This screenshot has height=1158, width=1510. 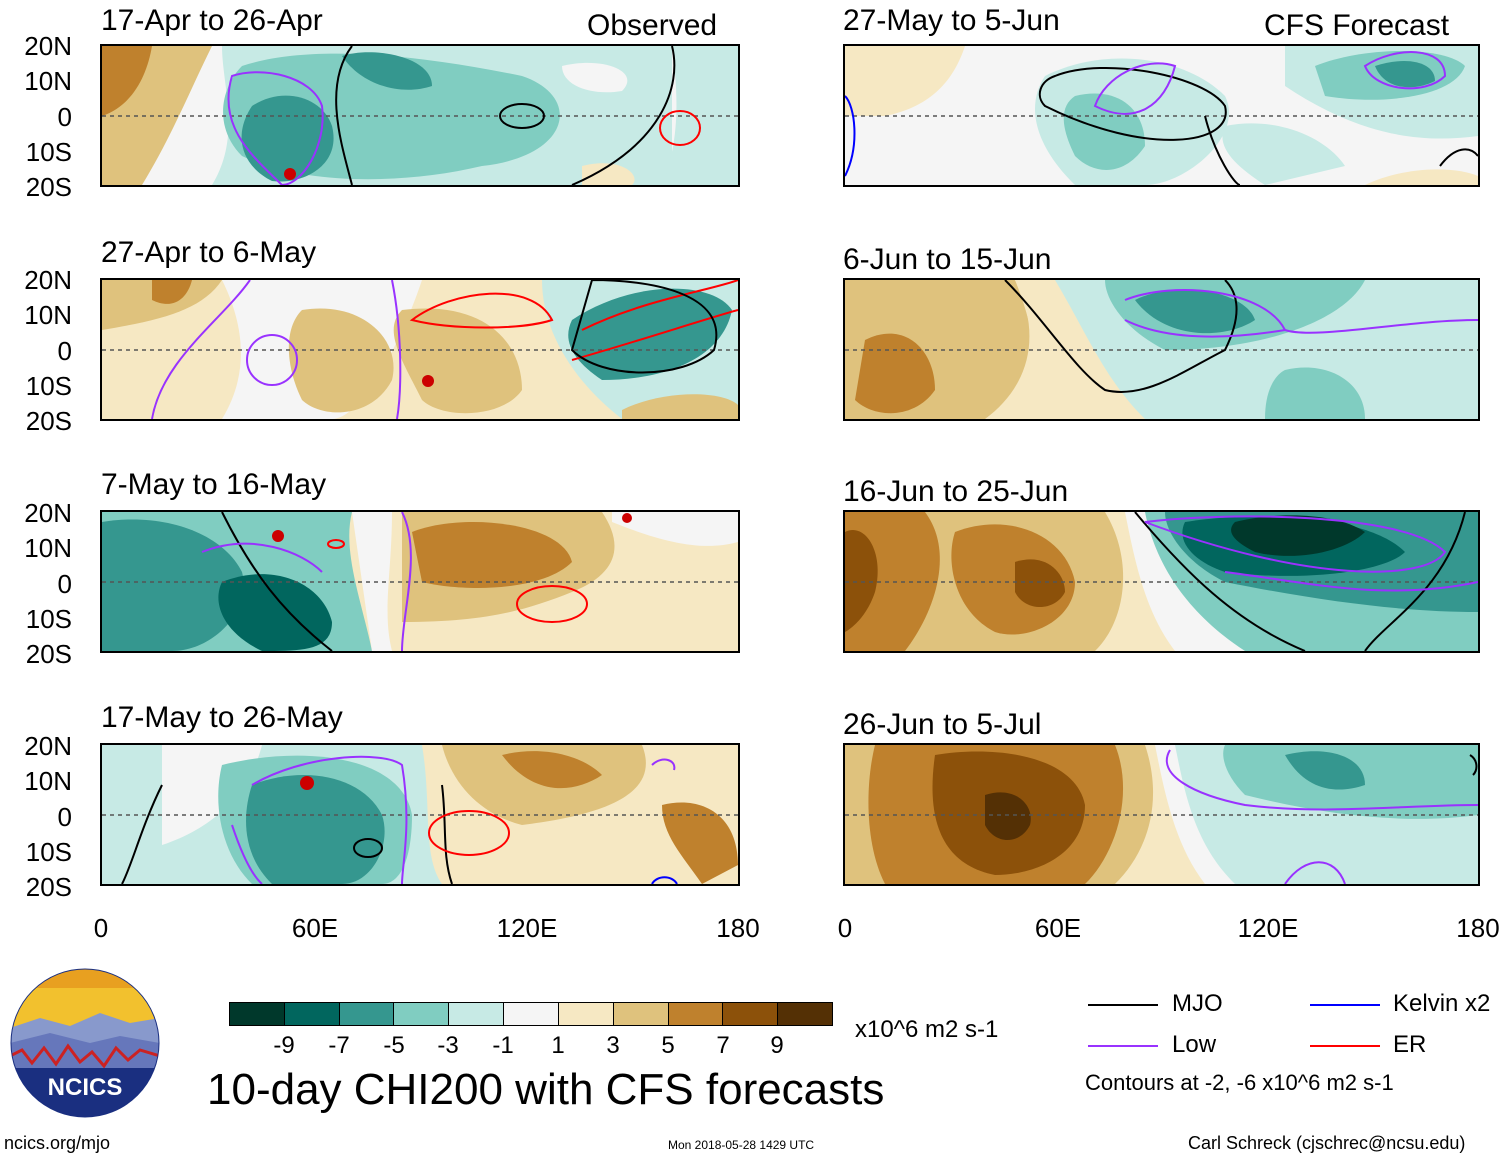 I want to click on colorbar-units: x10^6 m2 s-1, so click(x=927, y=1029).